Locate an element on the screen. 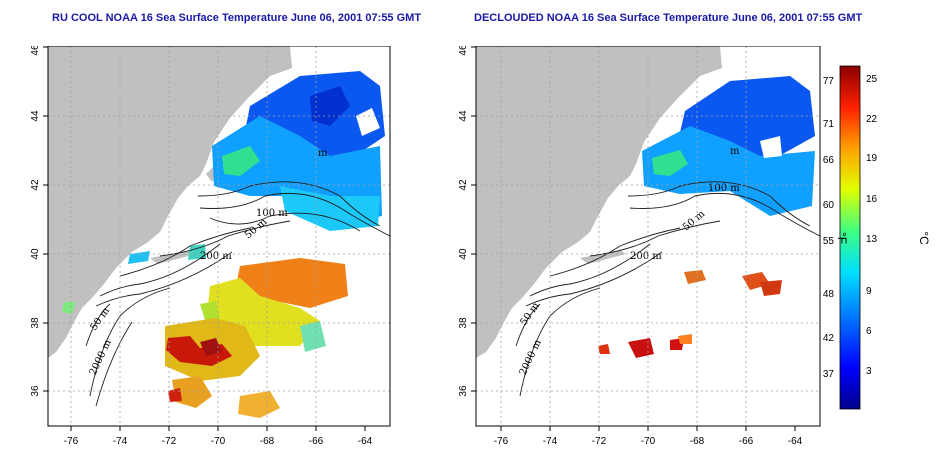 The width and height of the screenshot is (950, 475). svg-text: 77 is located at coordinates (829, 81).